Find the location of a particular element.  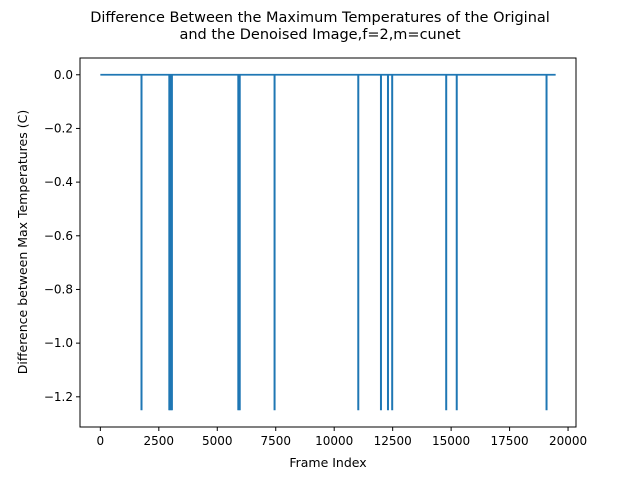

x-tick-label: 20000 is located at coordinates (568, 441).